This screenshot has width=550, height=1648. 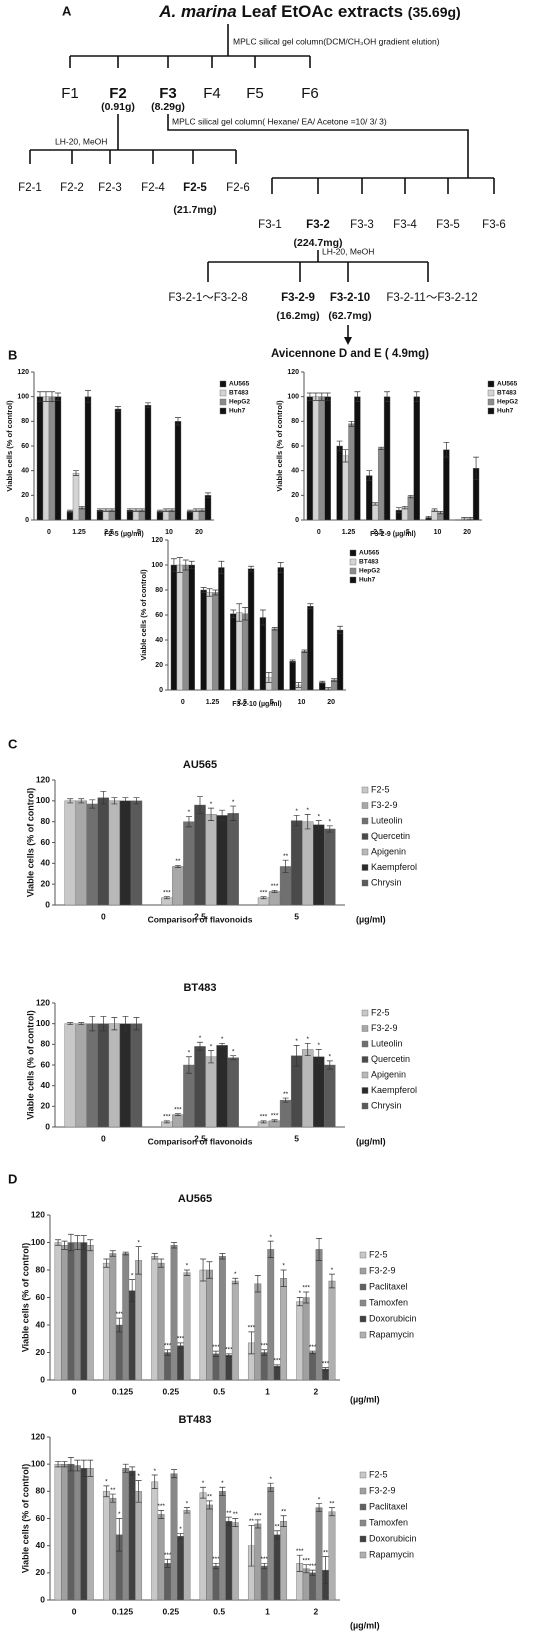 What do you see at coordinates (378, 1254) in the screenshot?
I see `legend-label: F2-5` at bounding box center [378, 1254].